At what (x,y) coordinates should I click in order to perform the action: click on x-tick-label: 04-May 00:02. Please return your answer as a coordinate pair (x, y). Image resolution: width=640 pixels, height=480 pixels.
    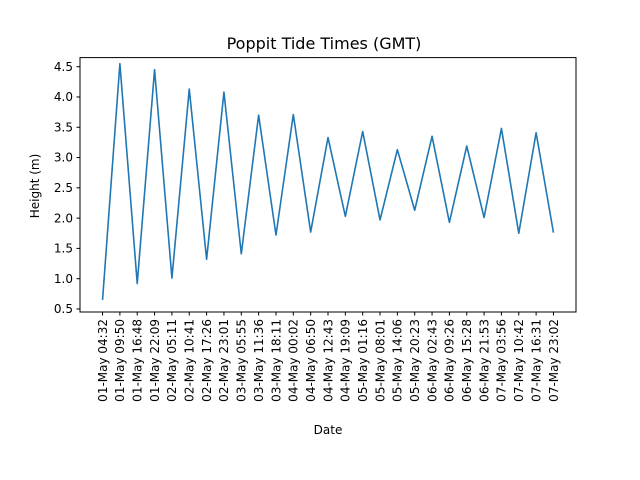
    Looking at the image, I should click on (294, 360).